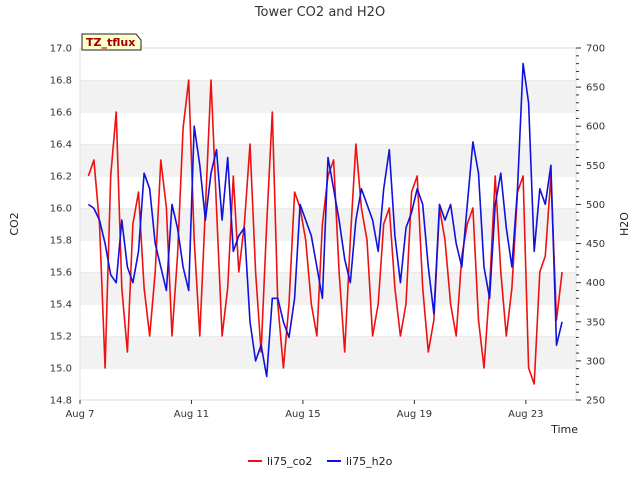 The height and width of the screenshot is (480, 640). I want to click on y-left-tick-label: 16.8, so click(61, 81).